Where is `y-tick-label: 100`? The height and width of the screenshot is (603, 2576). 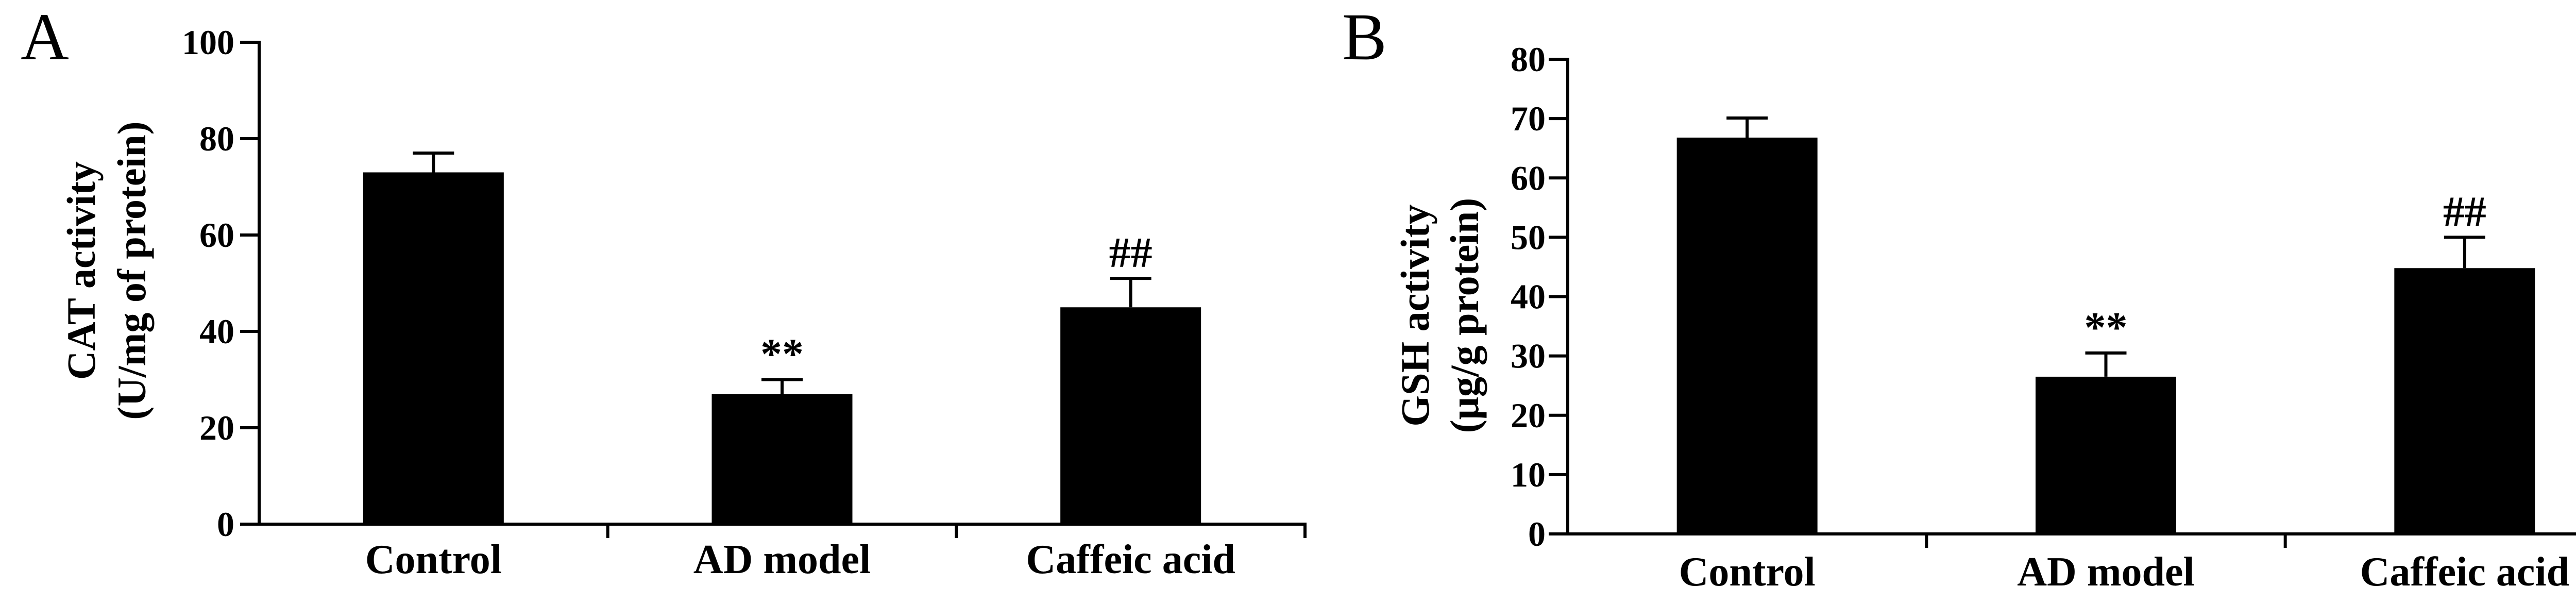
y-tick-label: 100 is located at coordinates (208, 42).